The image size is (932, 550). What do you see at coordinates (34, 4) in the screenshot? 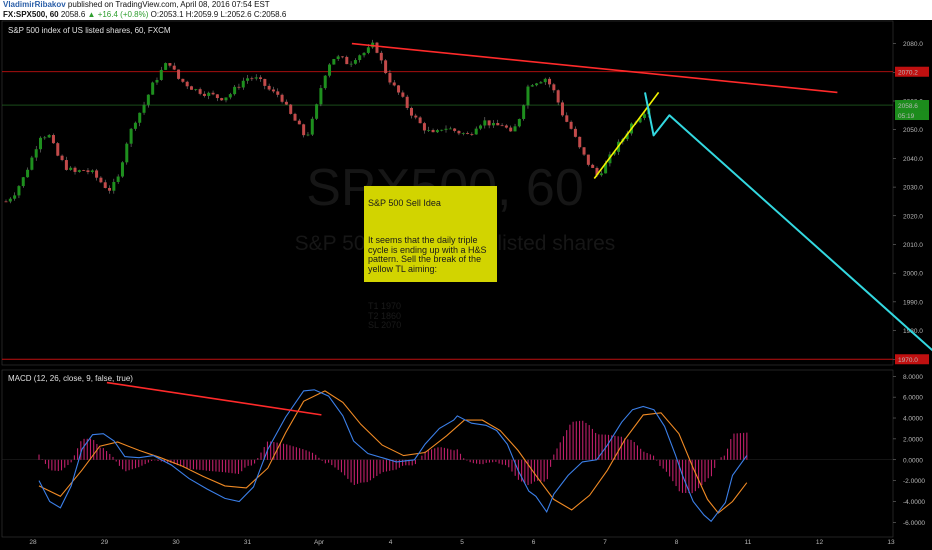
I see `author-name: VladimirRibakov` at bounding box center [34, 4].